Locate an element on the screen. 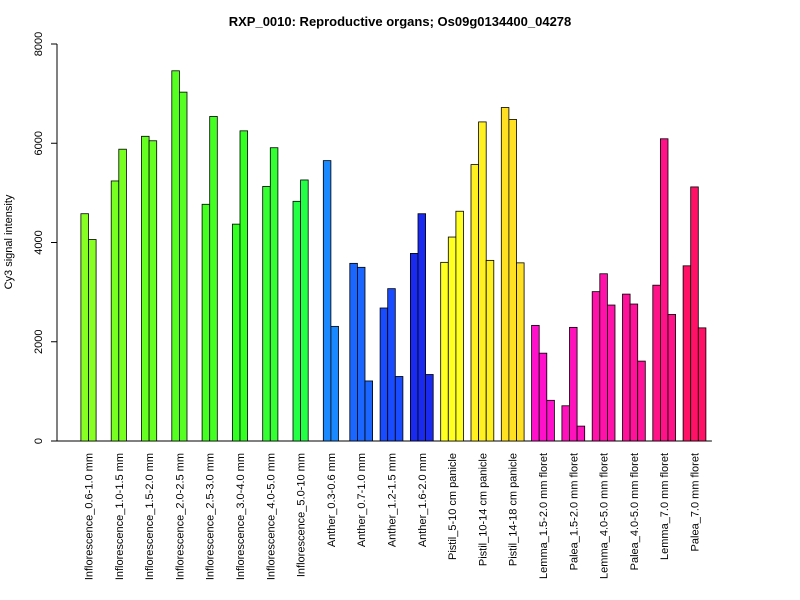 Image resolution: width=800 pixels, height=600 pixels. category-label: Inflorescence_3.0-4.0 mm is located at coordinates (241, 516).